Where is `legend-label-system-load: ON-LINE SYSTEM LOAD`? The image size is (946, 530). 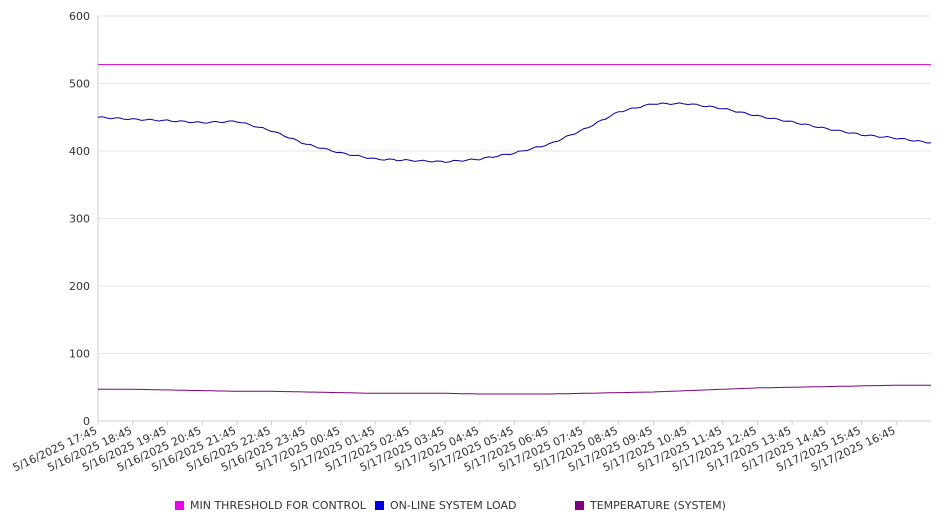 legend-label-system-load: ON-LINE SYSTEM LOAD is located at coordinates (453, 505).